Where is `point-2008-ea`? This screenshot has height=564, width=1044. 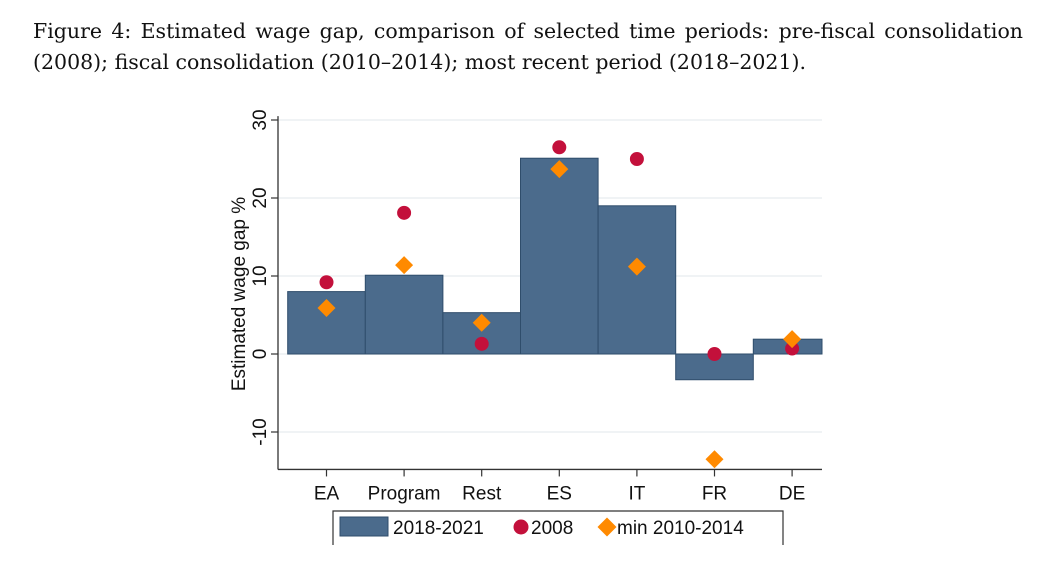 point-2008-ea is located at coordinates (326, 282).